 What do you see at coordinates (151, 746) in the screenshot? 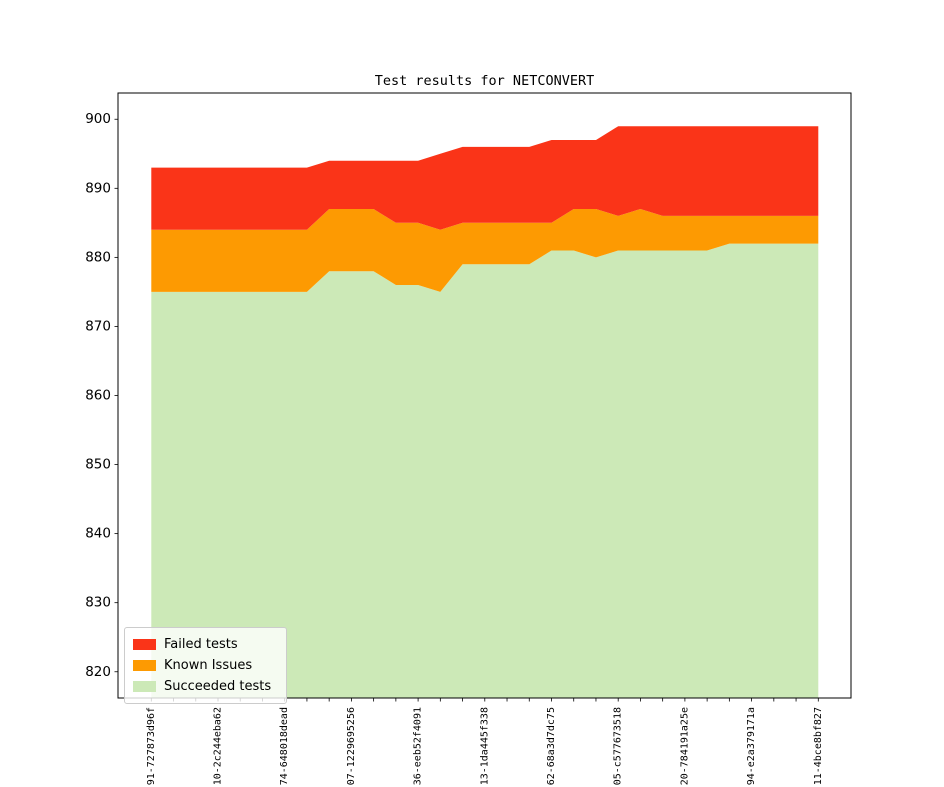
I see `x-tick-label: 91-727873d96f` at bounding box center [151, 746].